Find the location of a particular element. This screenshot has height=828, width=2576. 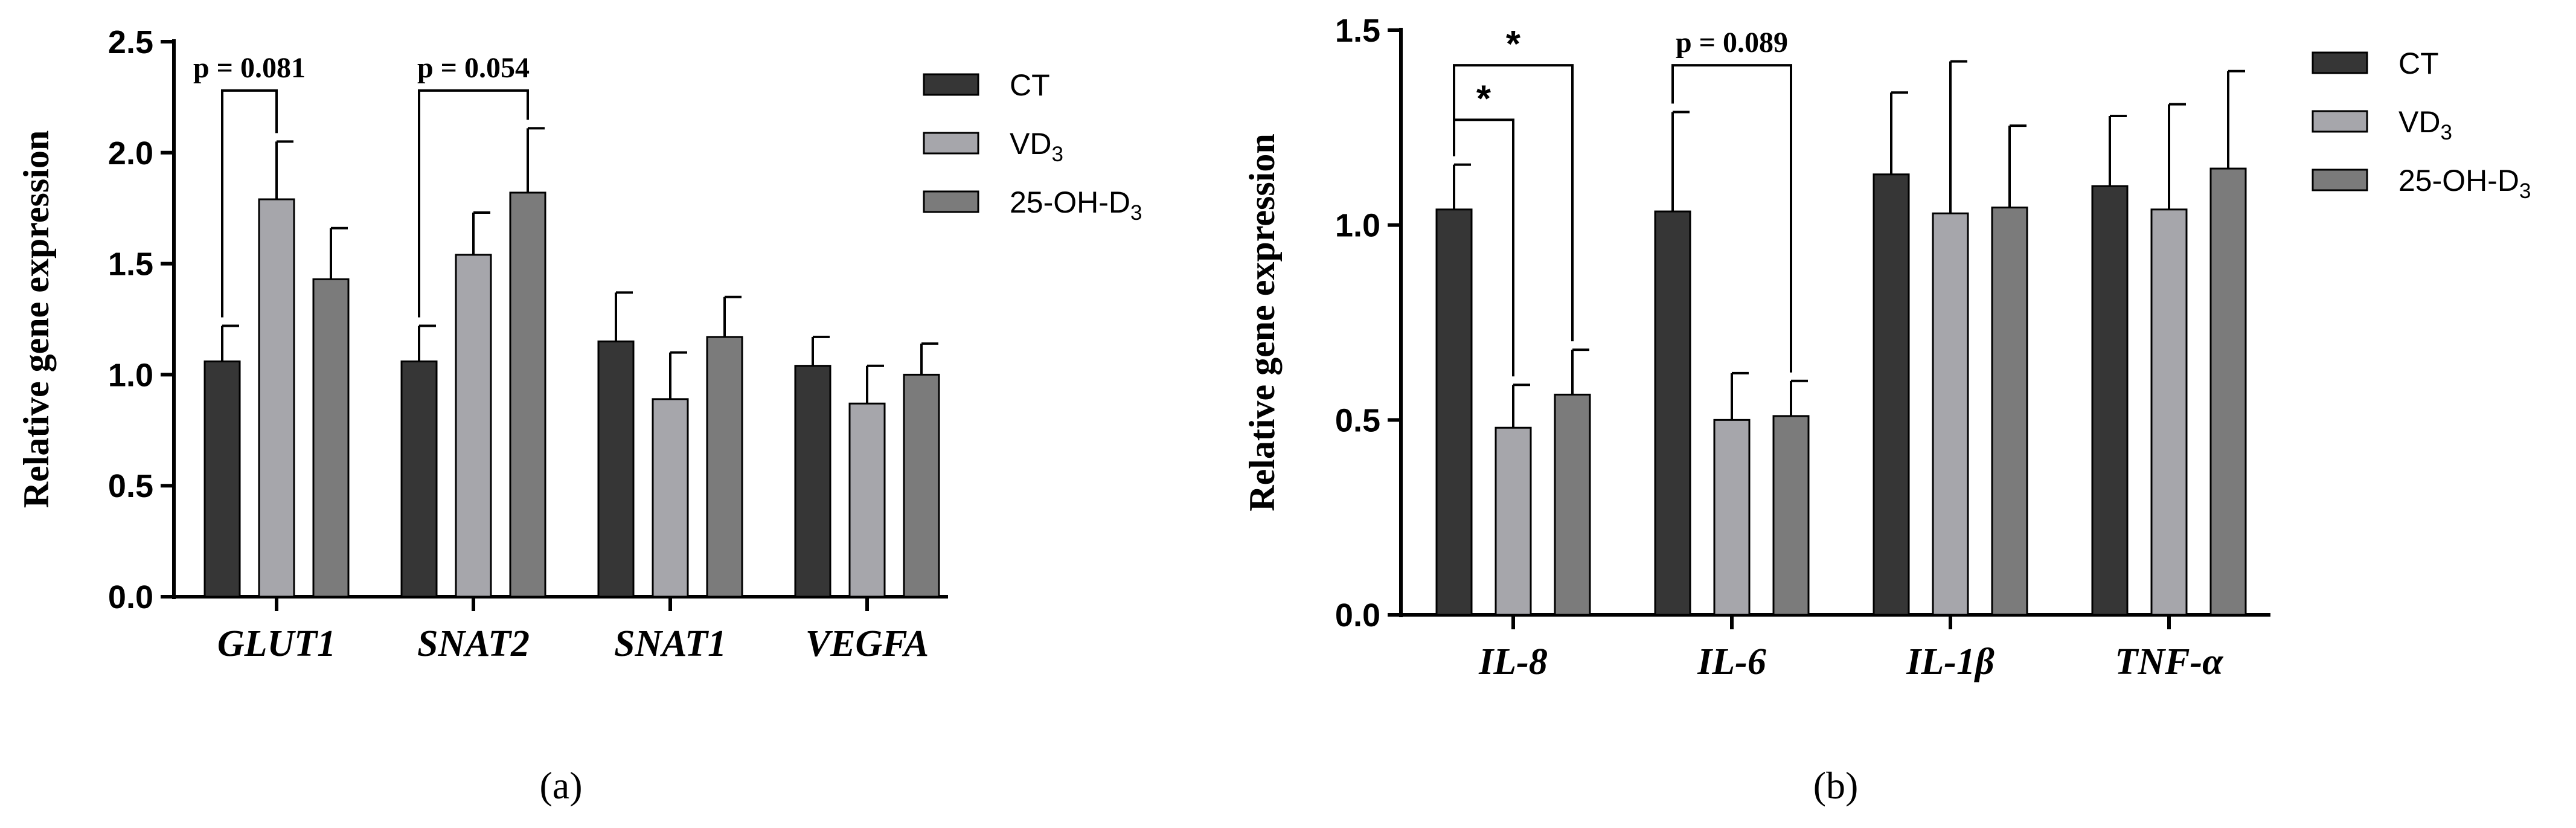

category-label: GLUT1 is located at coordinates (276, 643).